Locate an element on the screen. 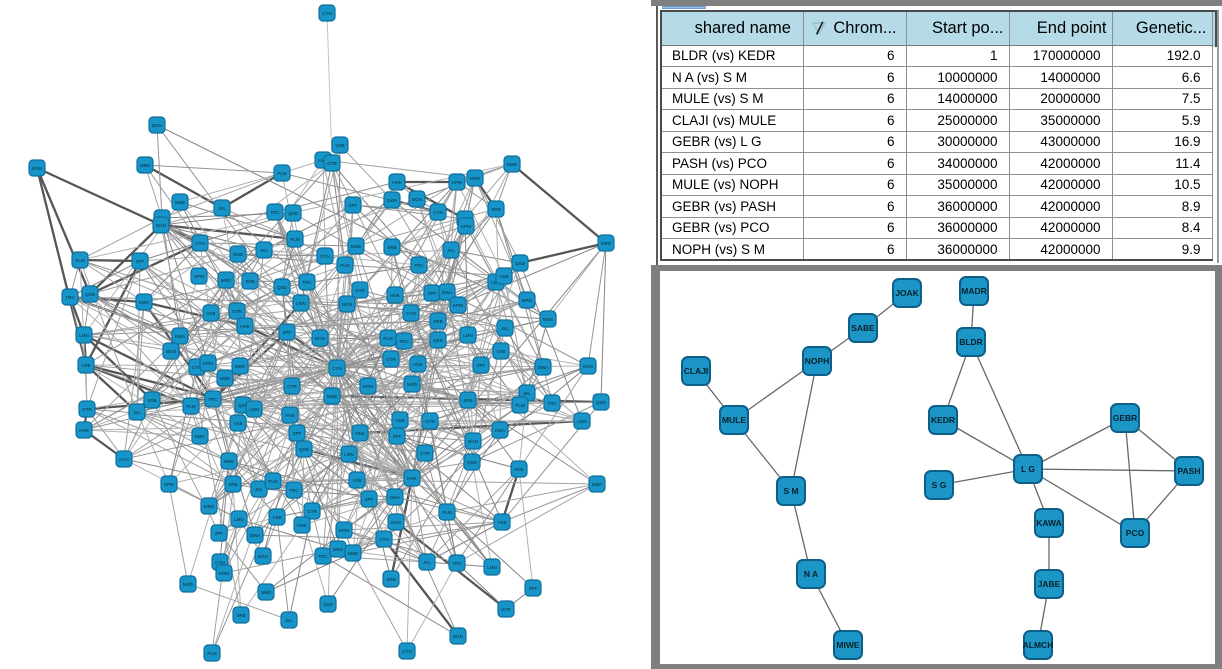 The height and width of the screenshot is (669, 1222). svg-text: NOPH is located at coordinates (817, 361).